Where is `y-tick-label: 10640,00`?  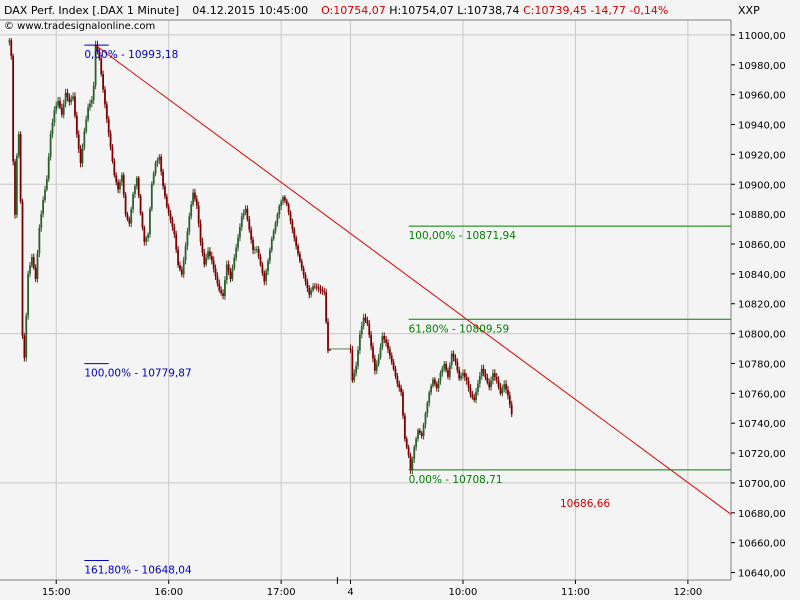 y-tick-label: 10640,00 is located at coordinates (762, 574).